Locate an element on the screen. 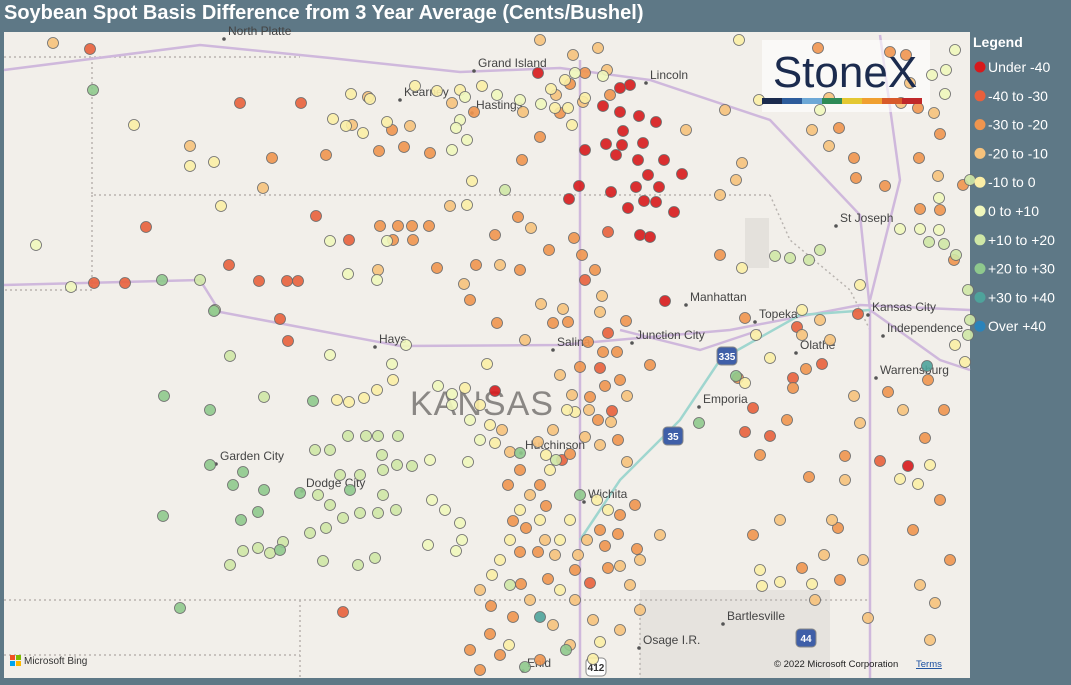 The image size is (1071, 685). road is located at coordinates (487, 313).